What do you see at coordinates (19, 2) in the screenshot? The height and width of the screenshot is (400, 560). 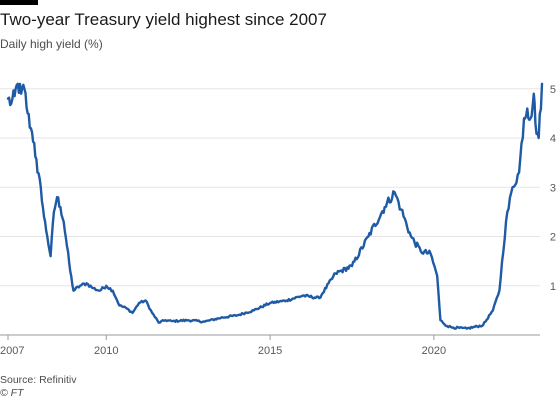 I see `top-rule` at bounding box center [19, 2].